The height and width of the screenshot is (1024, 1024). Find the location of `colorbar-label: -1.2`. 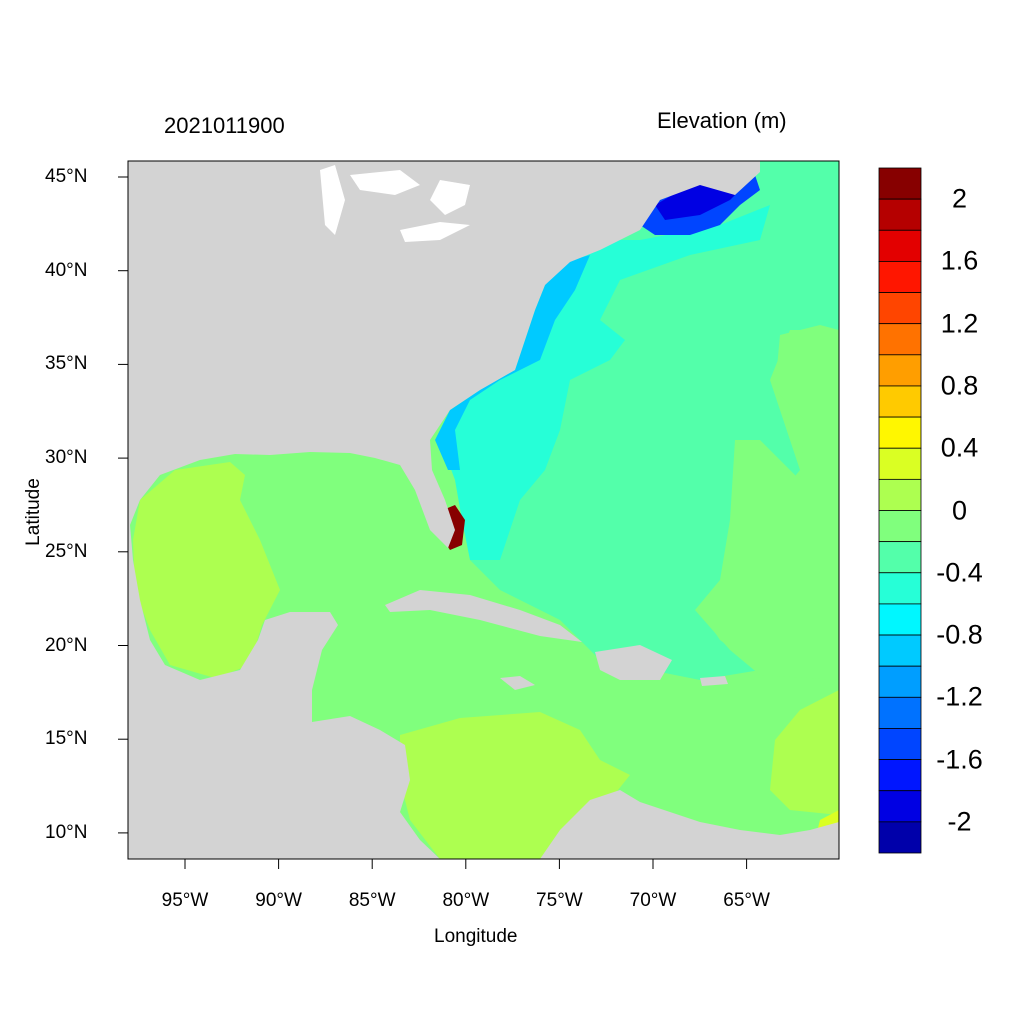

colorbar-label: -1.2 is located at coordinates (959, 696).